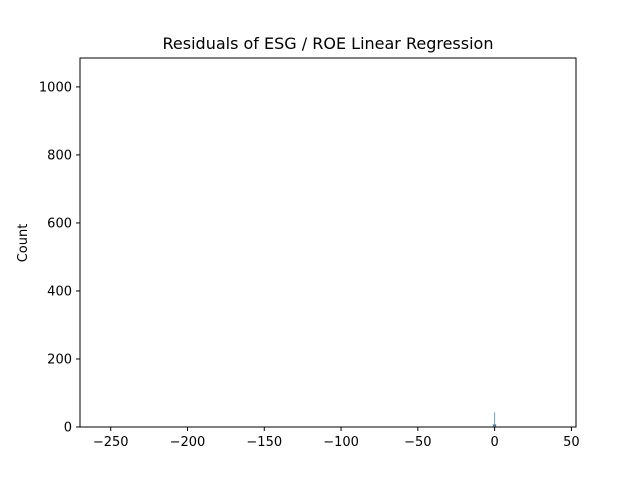 The height and width of the screenshot is (480, 640). Describe the element at coordinates (68, 428) in the screenshot. I see `y-tick-label: 0` at that location.